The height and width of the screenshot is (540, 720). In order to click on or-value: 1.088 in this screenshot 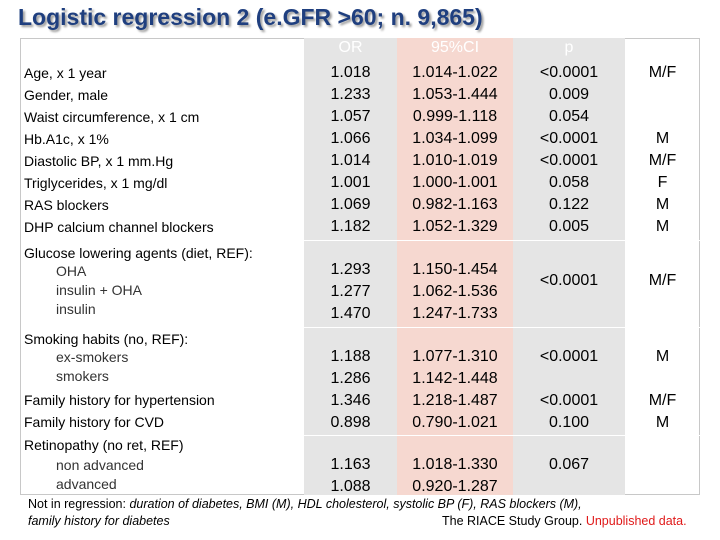, I will do `click(350, 486)`.